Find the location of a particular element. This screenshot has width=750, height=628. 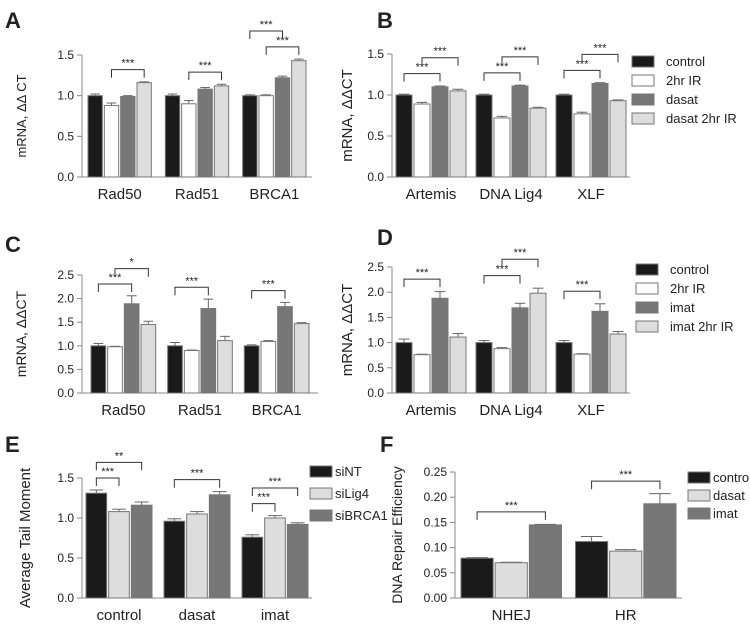

category-label: XLF is located at coordinates (591, 194).